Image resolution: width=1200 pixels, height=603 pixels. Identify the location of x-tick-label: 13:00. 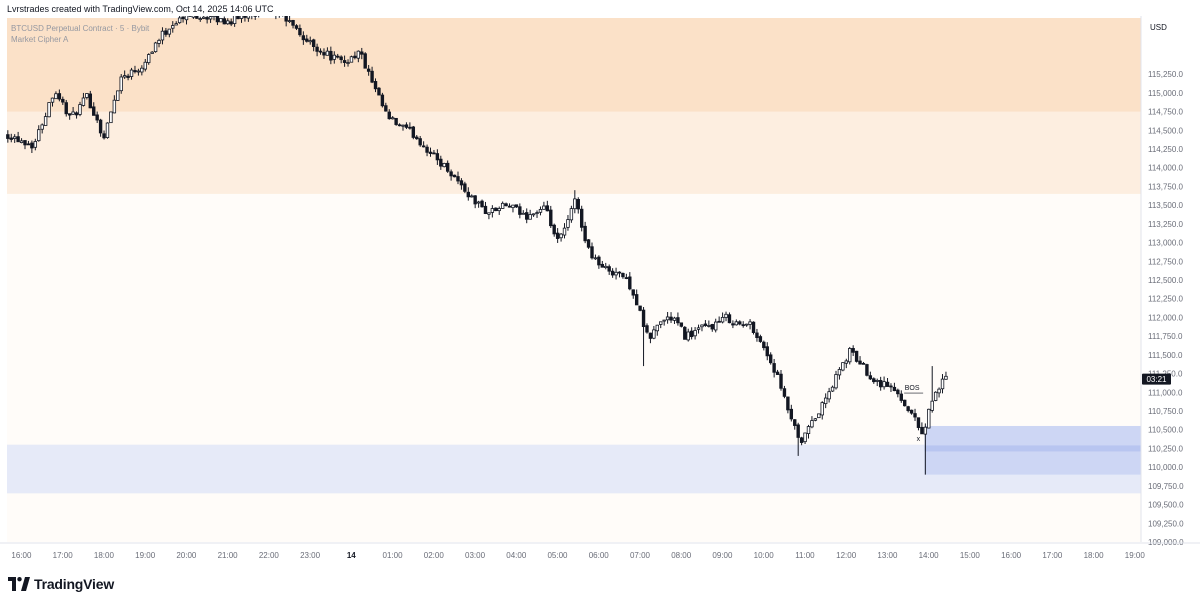
(887, 555).